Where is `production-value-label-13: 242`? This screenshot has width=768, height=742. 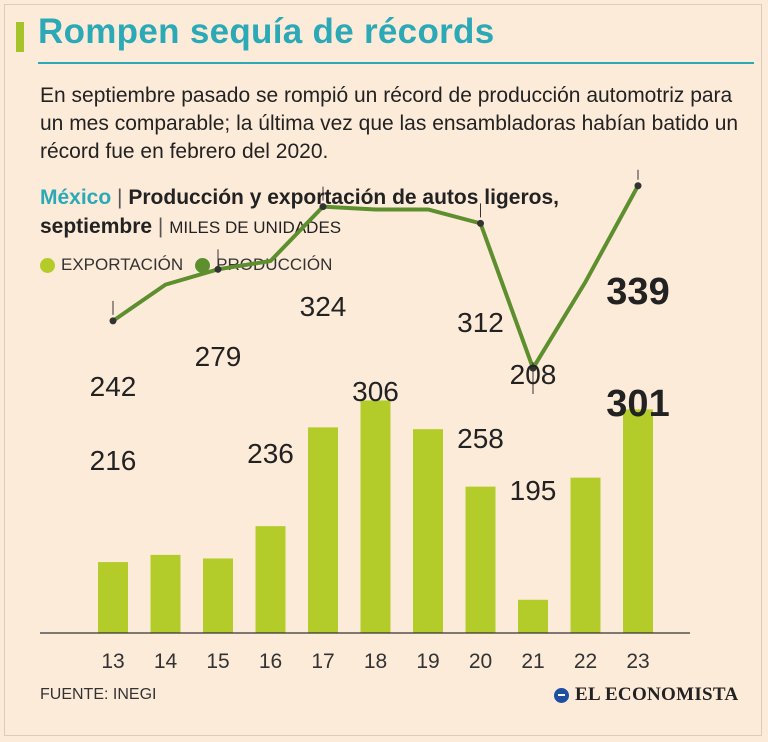 production-value-label-13: 242 is located at coordinates (113, 386).